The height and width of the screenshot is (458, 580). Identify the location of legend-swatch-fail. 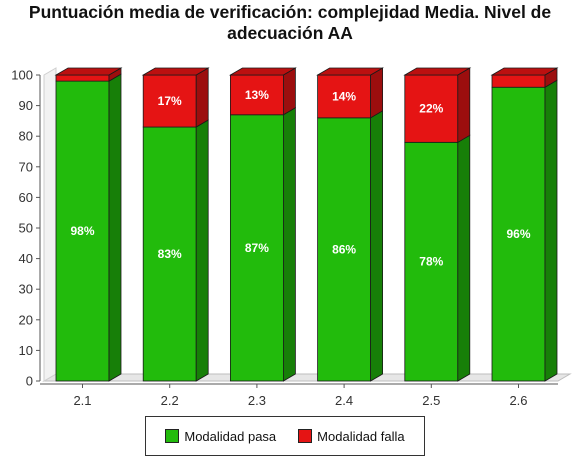
(305, 436).